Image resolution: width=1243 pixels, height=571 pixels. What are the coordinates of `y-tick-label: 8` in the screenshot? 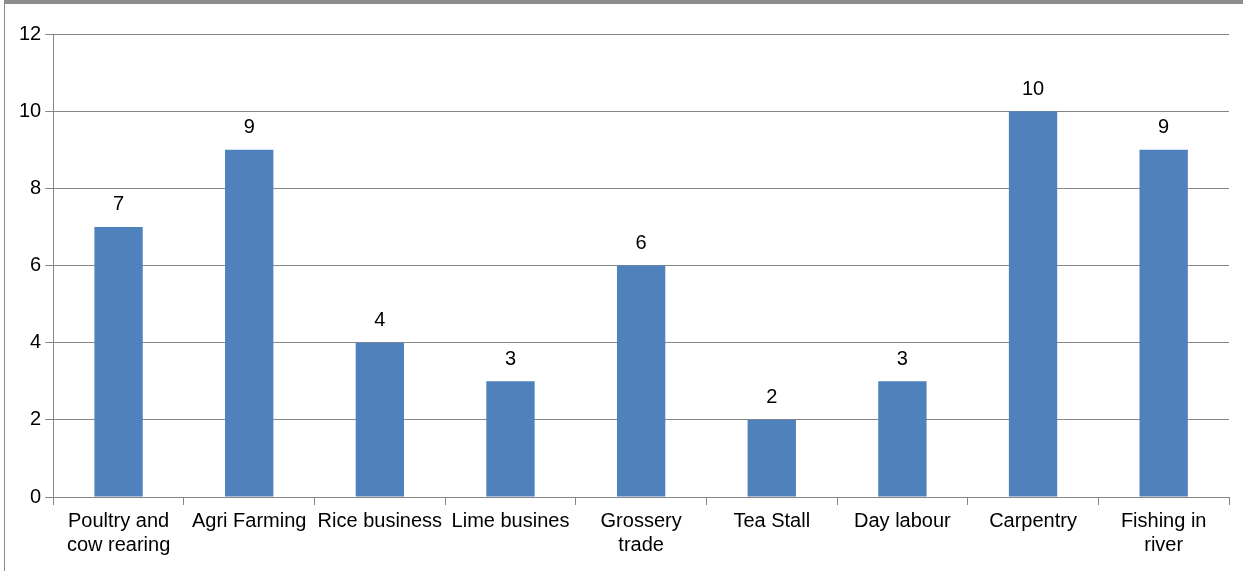 It's located at (36, 186).